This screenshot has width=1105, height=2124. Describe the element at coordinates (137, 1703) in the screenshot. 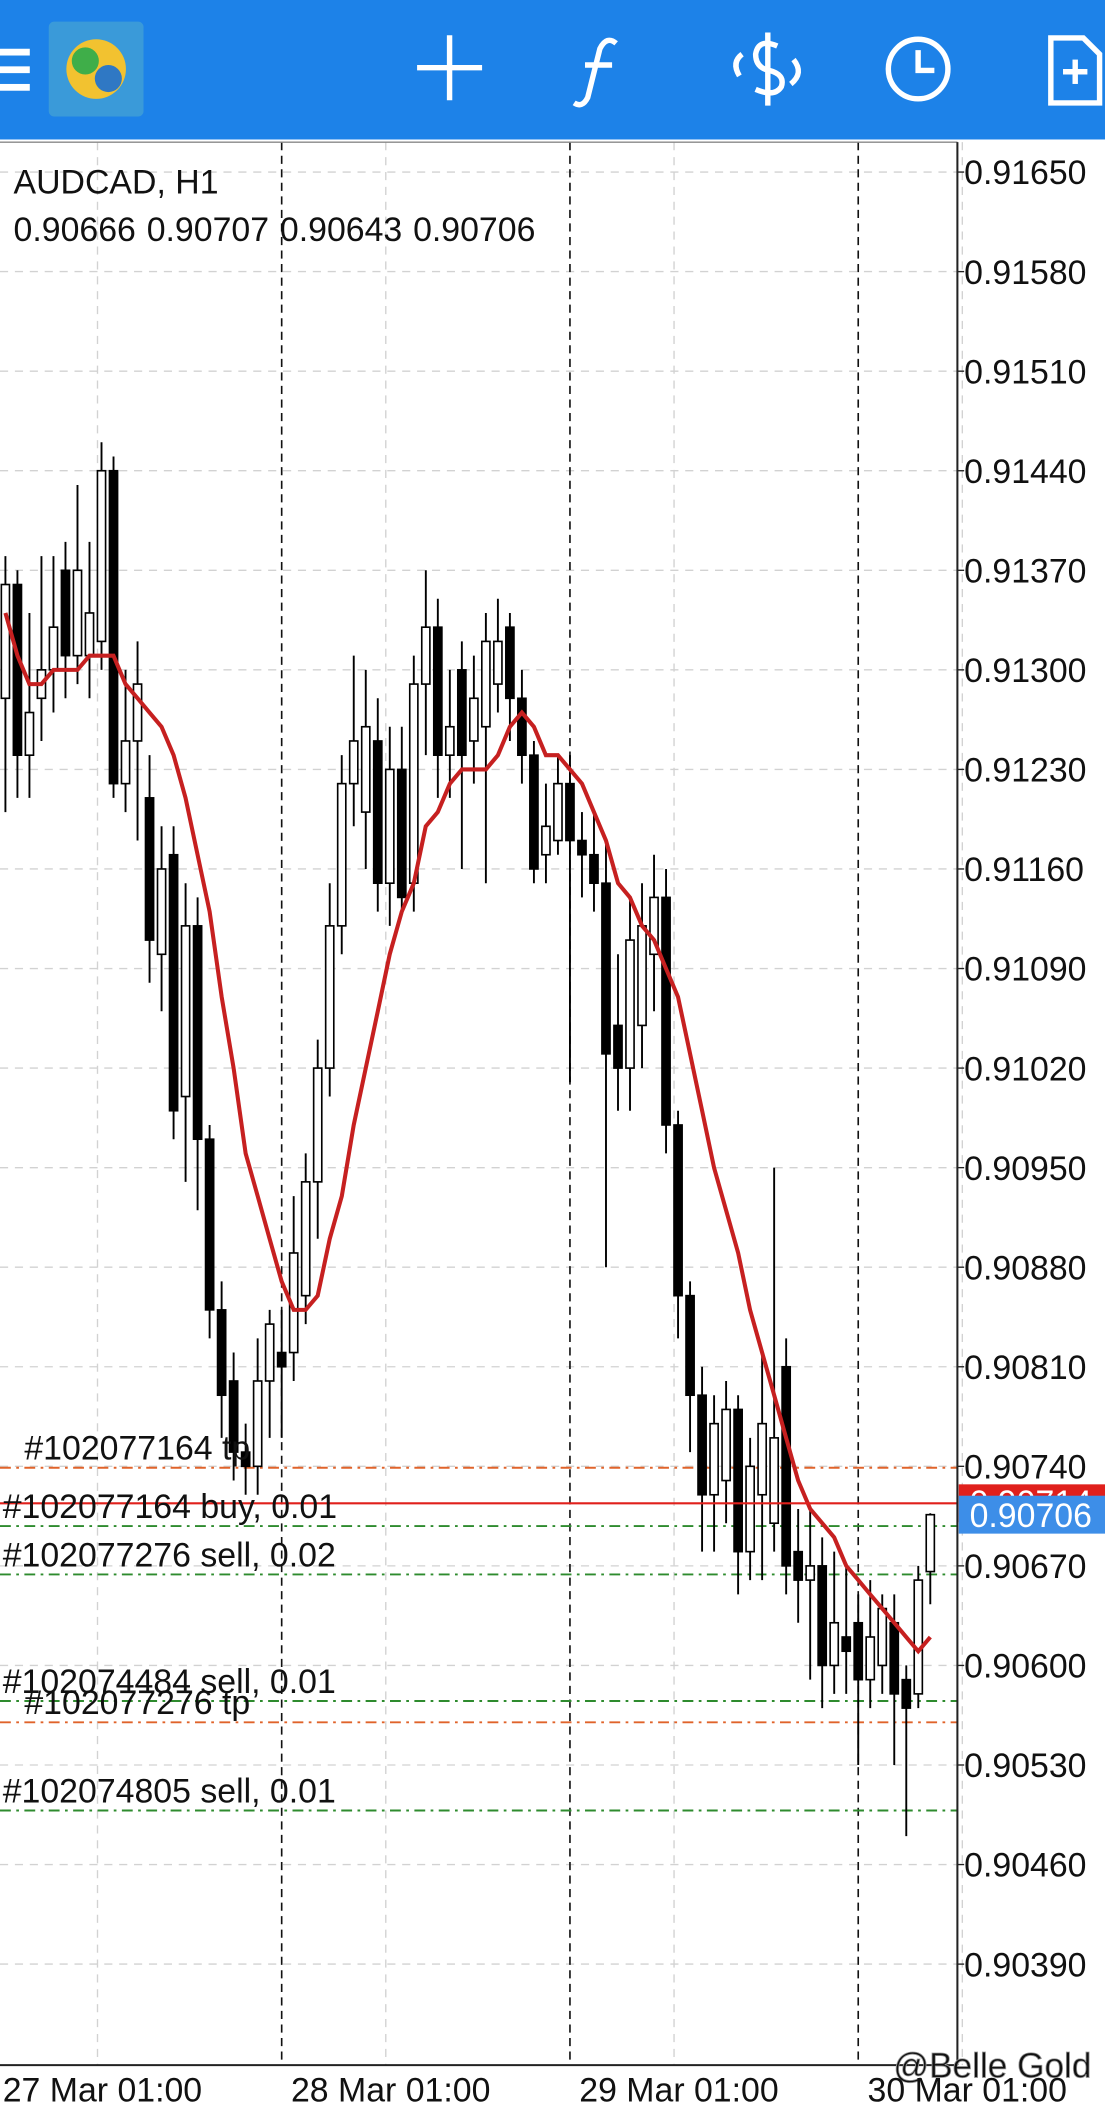

I see `order-label: #102077276 tp` at that location.